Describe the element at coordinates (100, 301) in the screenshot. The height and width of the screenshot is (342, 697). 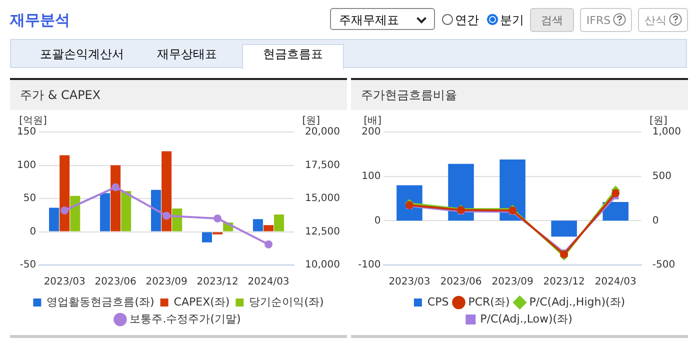
I see `legend-label: 영업활동현금흐름(좌)` at that location.